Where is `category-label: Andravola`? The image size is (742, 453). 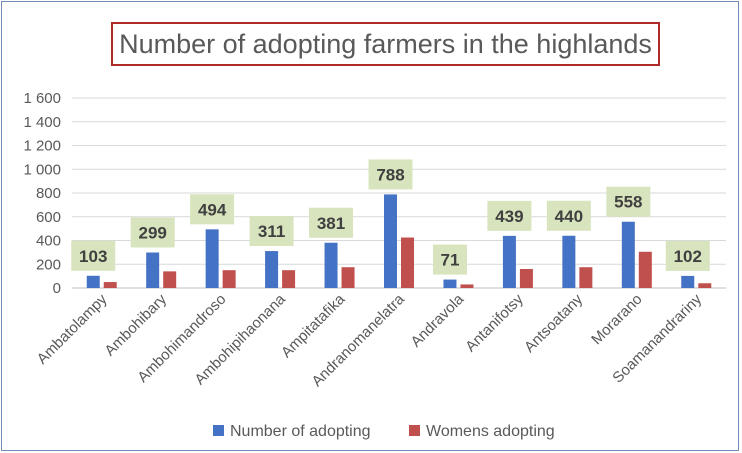 category-label: Andravola is located at coordinates (437, 320).